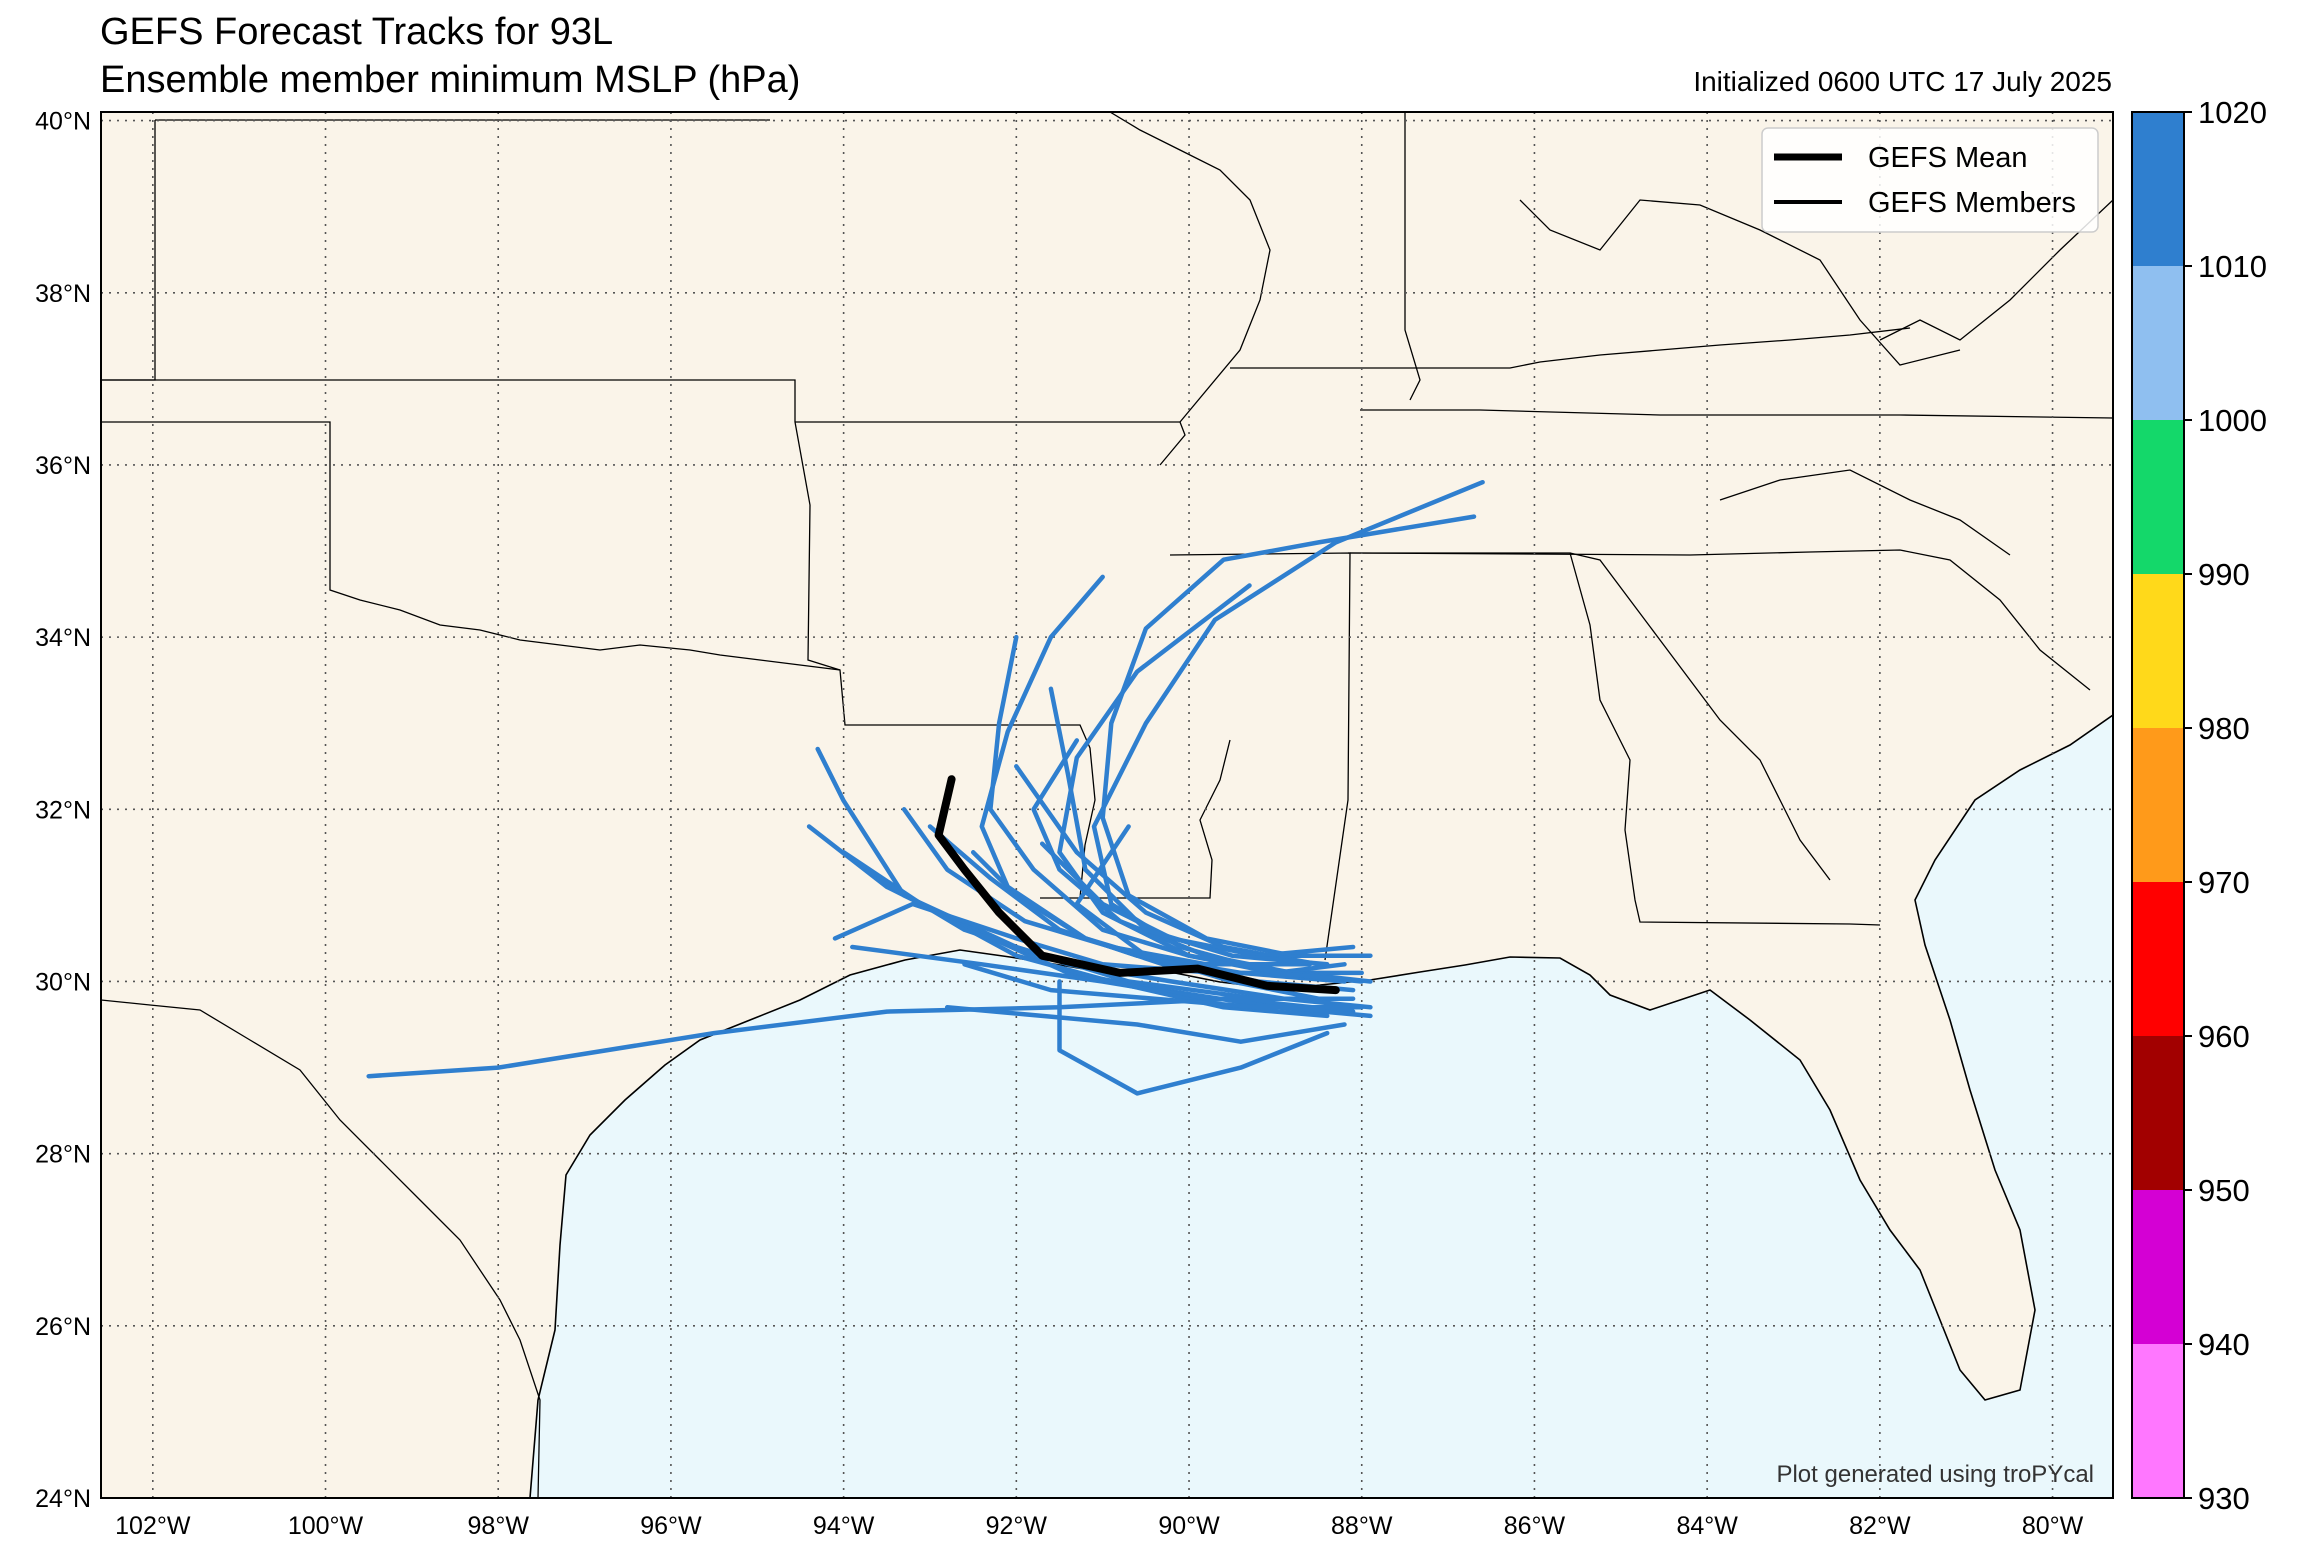 Image resolution: width=2297 pixels, height=1556 pixels. I want to click on colorbar-frame, so click(2158, 805).